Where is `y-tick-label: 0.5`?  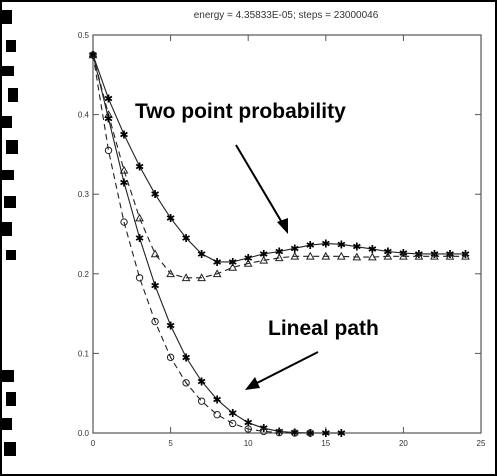
y-tick-label: 0.5 is located at coordinates (84, 35).